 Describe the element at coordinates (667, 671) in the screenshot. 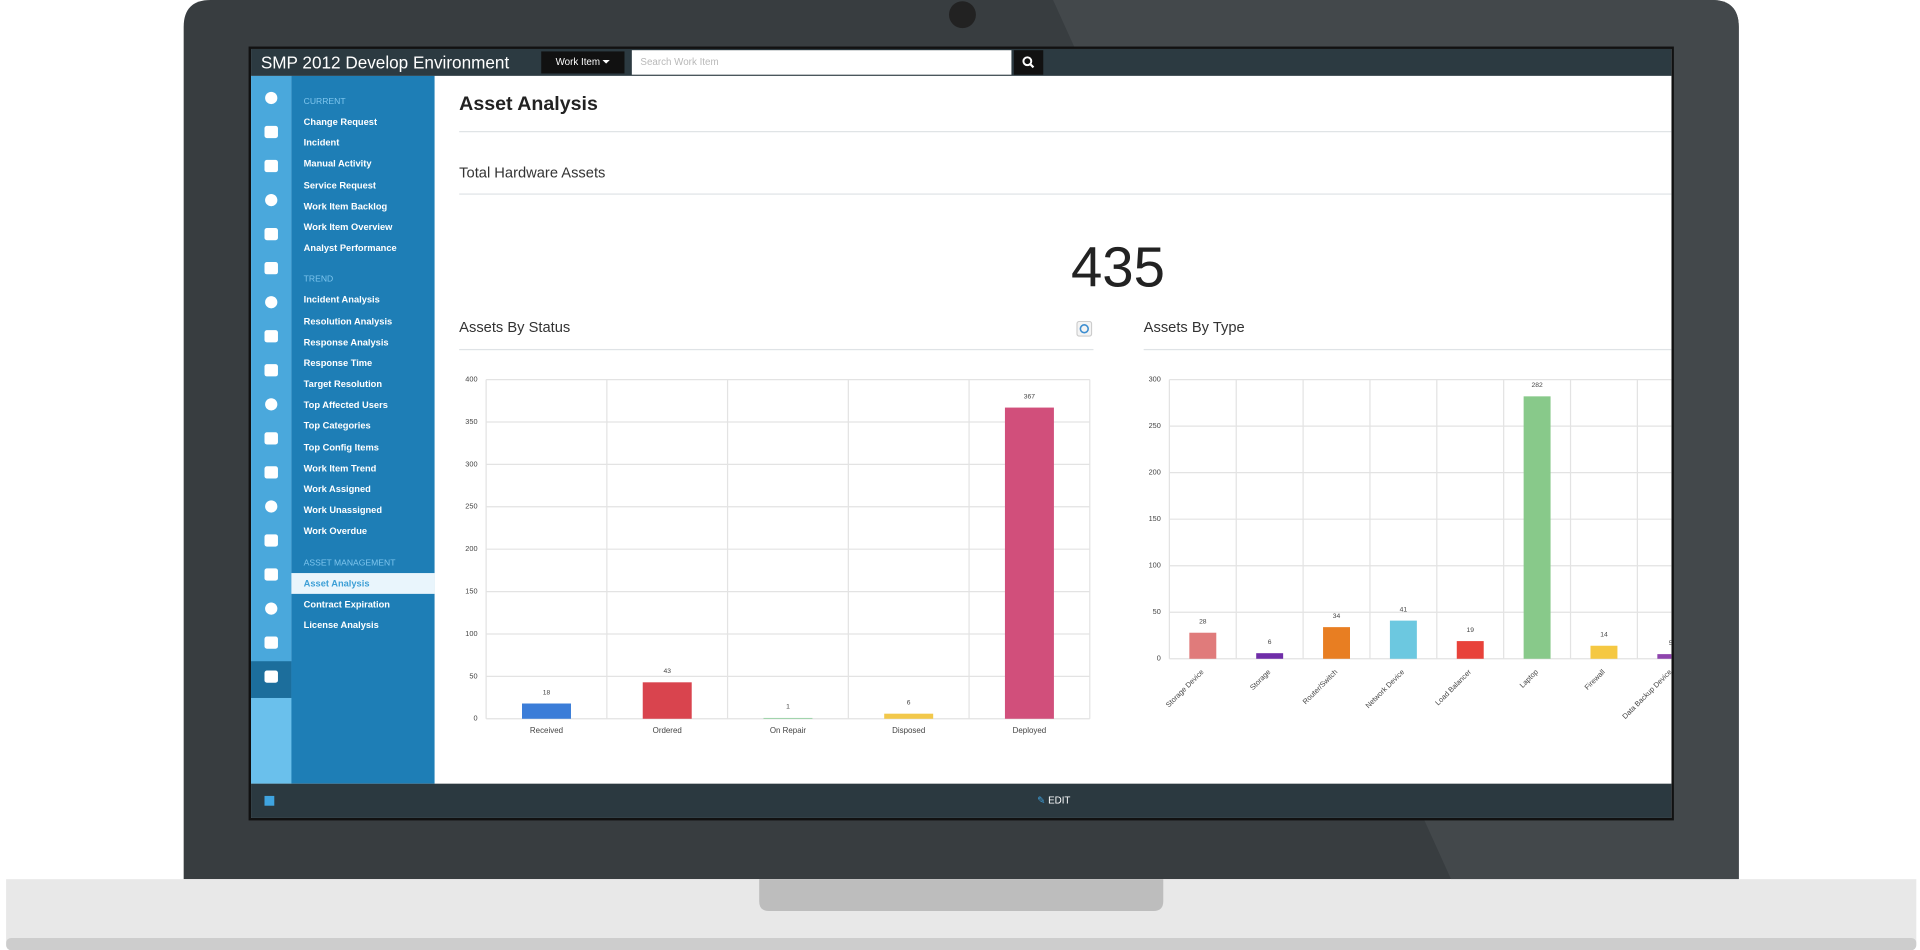

I see `data-label: 43` at that location.